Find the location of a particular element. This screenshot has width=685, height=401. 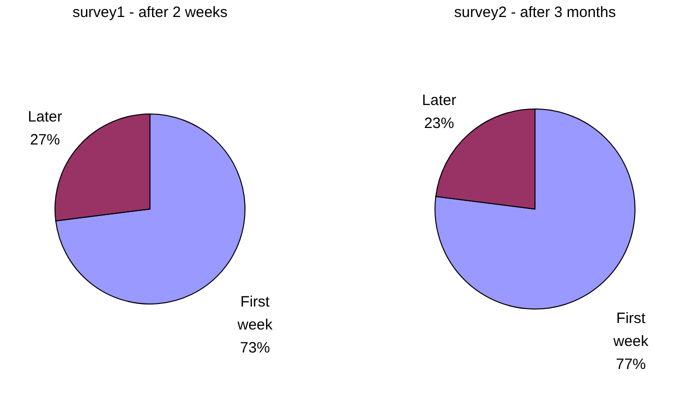

data-label: 77% is located at coordinates (631, 364).